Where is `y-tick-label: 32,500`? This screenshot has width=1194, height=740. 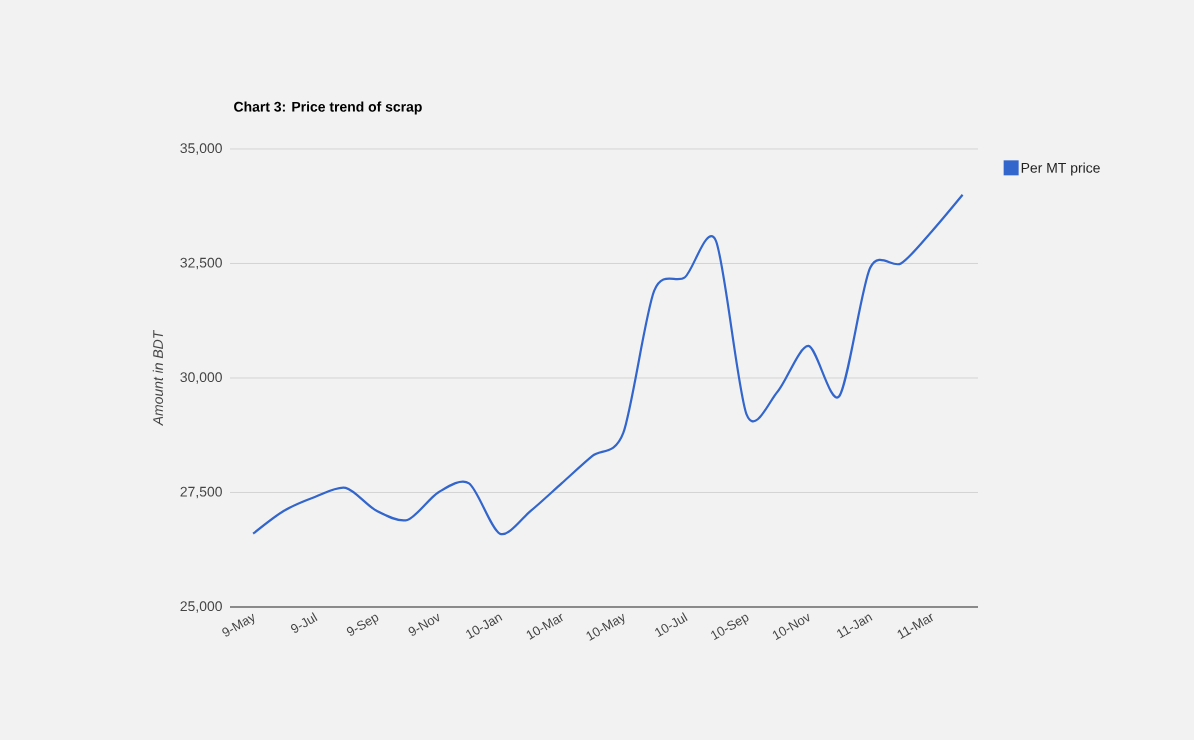
y-tick-label: 32,500 is located at coordinates (201, 263).